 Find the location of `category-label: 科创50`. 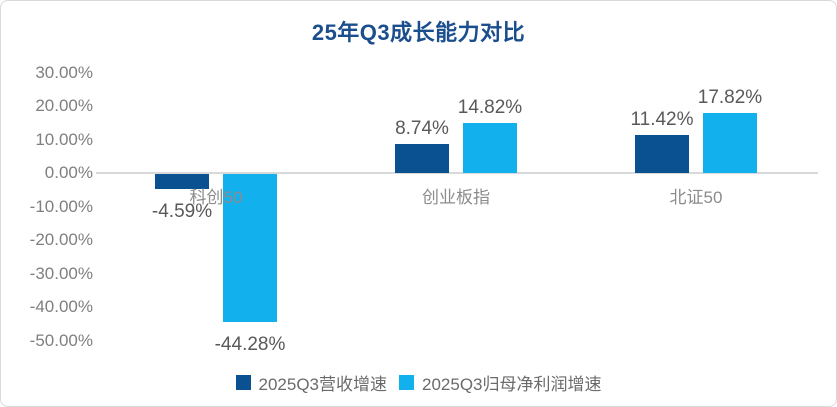

category-label: 科创50 is located at coordinates (216, 197).